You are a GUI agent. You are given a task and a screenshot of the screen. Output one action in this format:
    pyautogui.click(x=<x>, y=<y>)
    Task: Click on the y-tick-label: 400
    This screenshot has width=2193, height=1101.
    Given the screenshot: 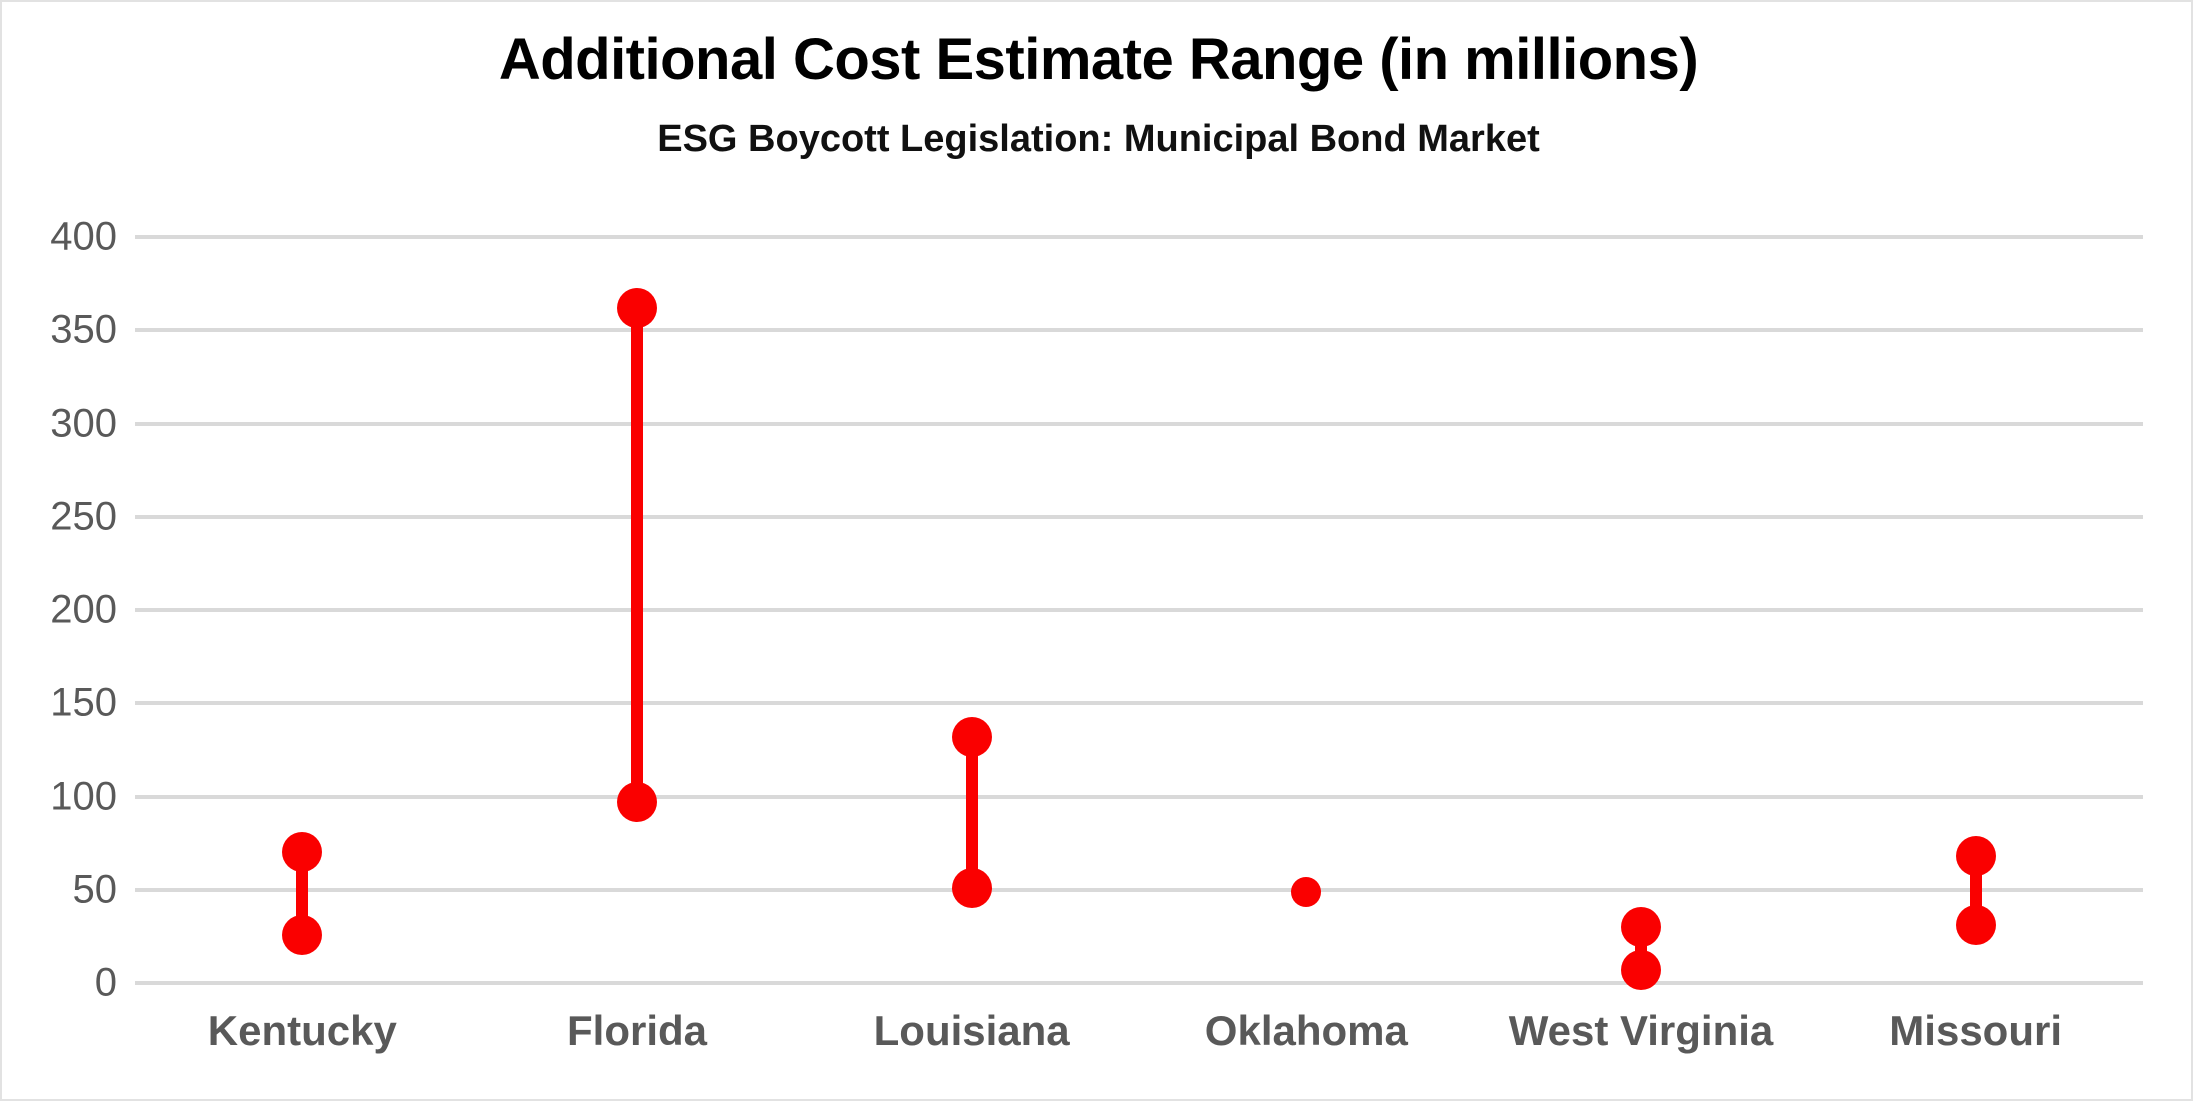 What is the action you would take?
    pyautogui.click(x=83, y=236)
    